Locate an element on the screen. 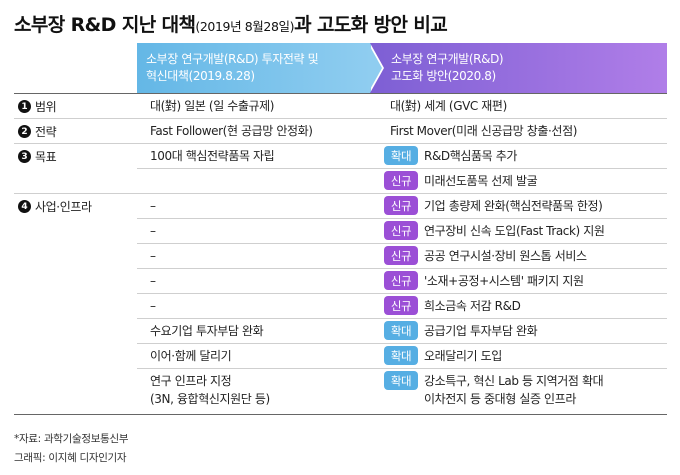 This screenshot has height=475, width=680. old-policy-cell: 100대 핵심전략품목 자립 is located at coordinates (212, 156).